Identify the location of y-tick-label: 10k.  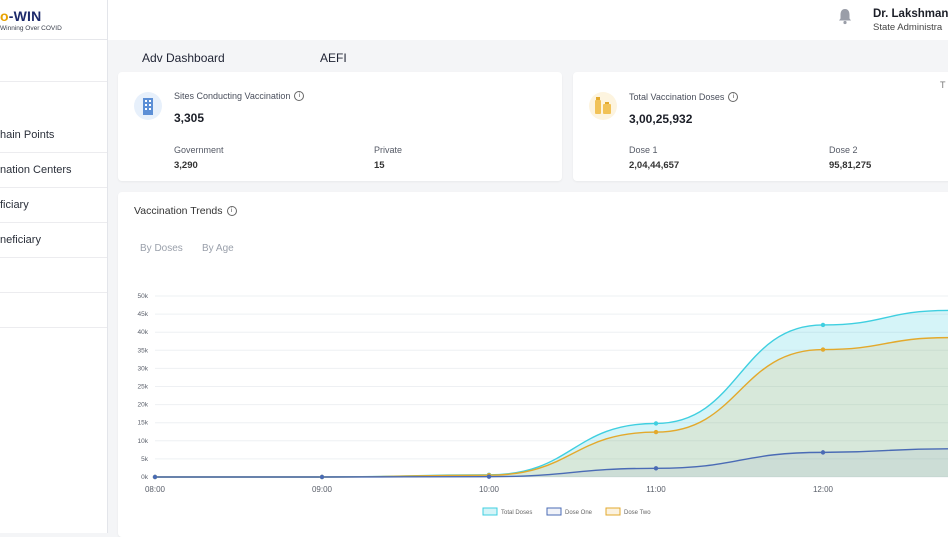
(143, 441).